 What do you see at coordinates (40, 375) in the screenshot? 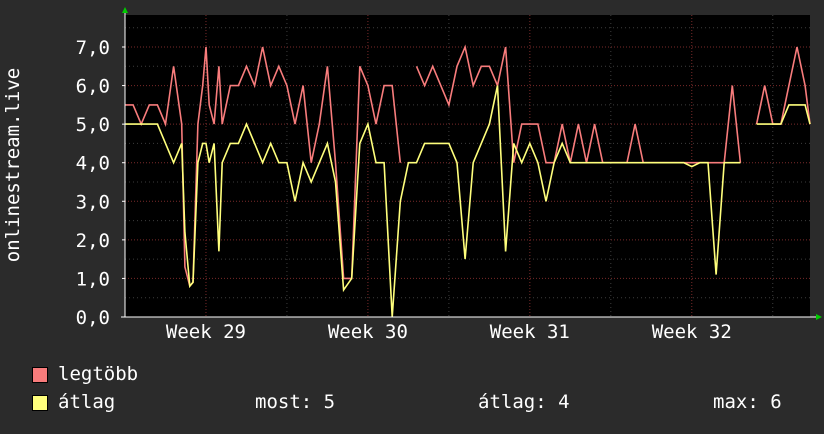
I see `legend-swatch-legtobb` at bounding box center [40, 375].